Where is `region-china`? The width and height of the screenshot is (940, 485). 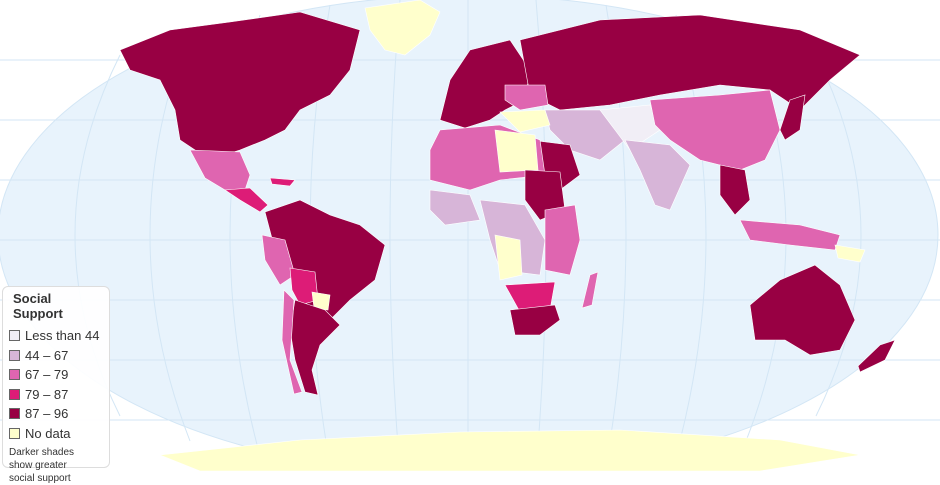 region-china is located at coordinates (715, 130).